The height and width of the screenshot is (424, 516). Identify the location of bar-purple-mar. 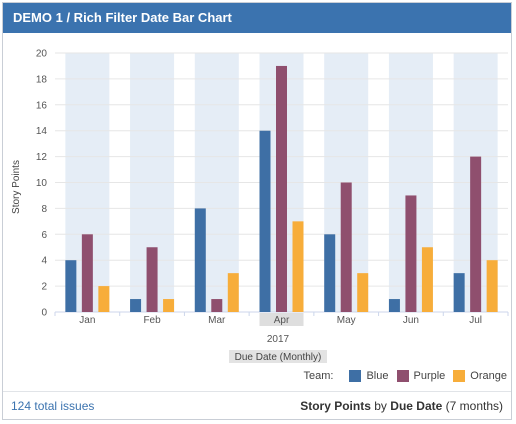
(217, 305).